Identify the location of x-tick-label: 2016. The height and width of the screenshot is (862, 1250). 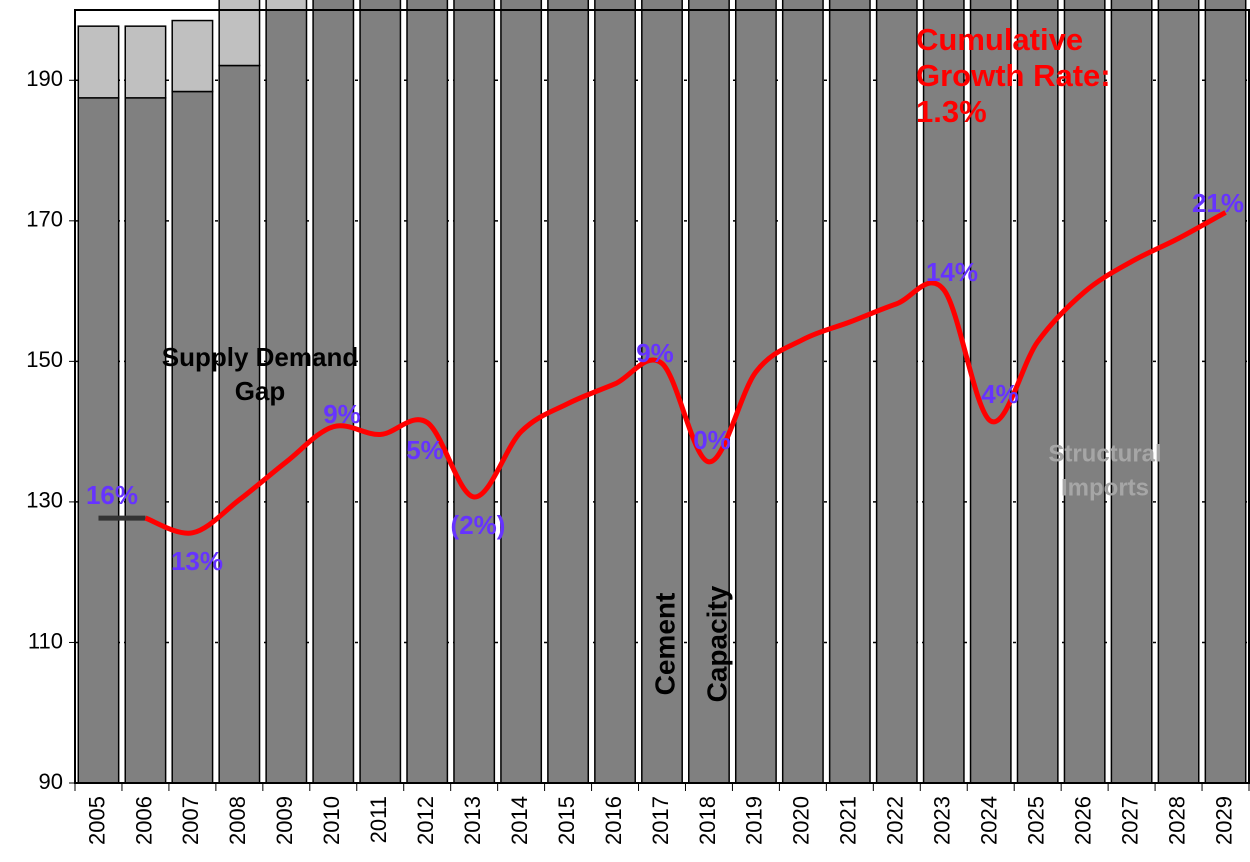
(613, 820).